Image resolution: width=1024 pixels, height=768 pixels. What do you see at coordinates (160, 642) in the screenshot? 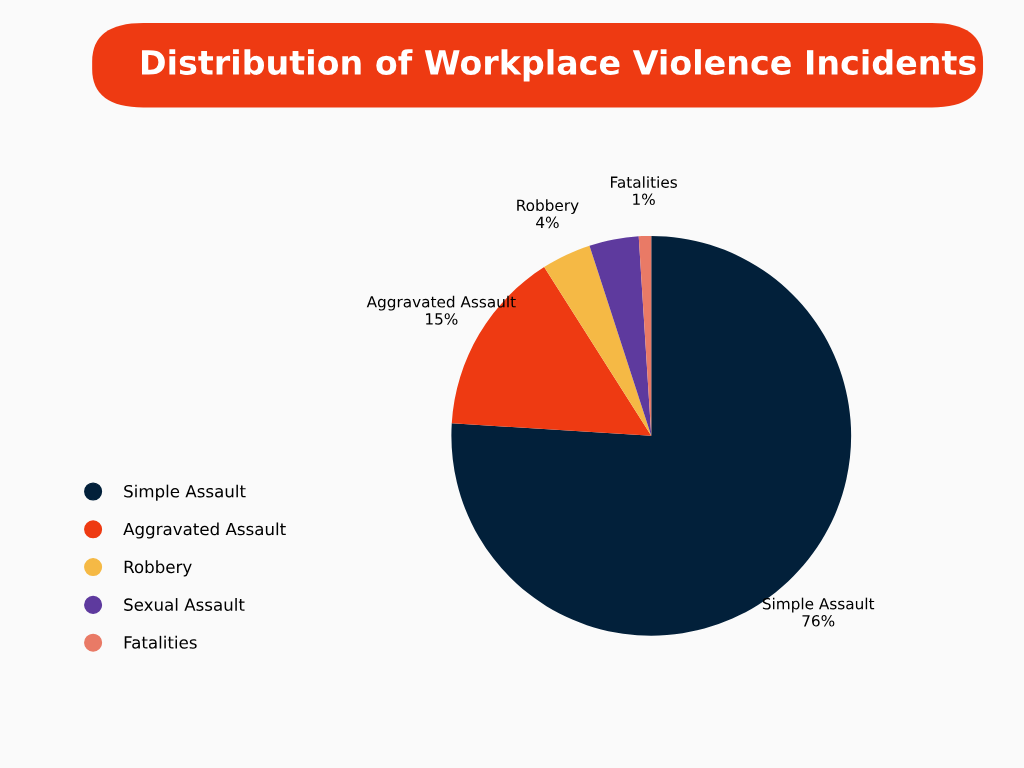
I see `legend-label: Fatalities` at bounding box center [160, 642].